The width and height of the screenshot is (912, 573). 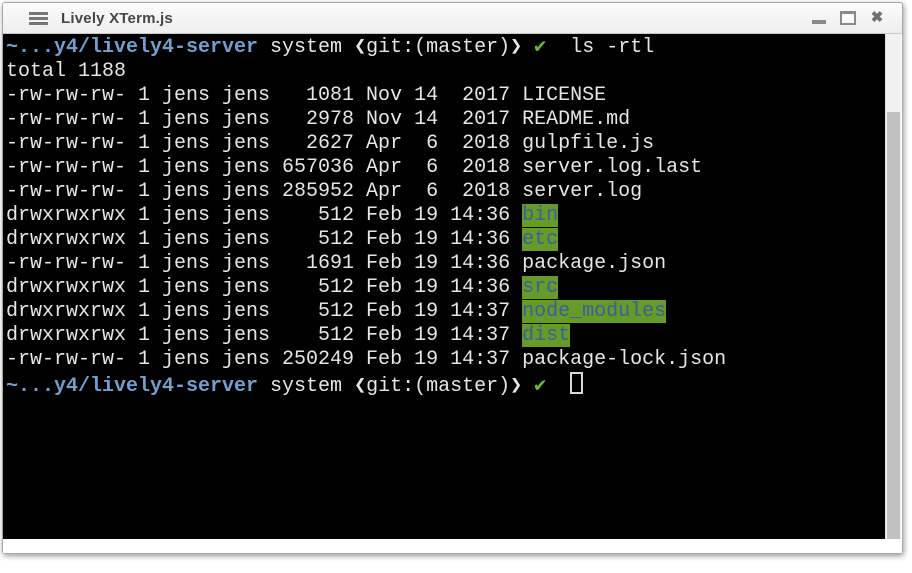 What do you see at coordinates (558, 386) in the screenshot?
I see `terminal-text` at bounding box center [558, 386].